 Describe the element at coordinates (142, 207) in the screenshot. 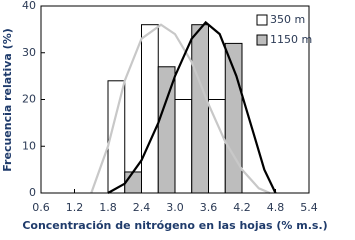

I see `x-tick-label: 2.4` at that location.